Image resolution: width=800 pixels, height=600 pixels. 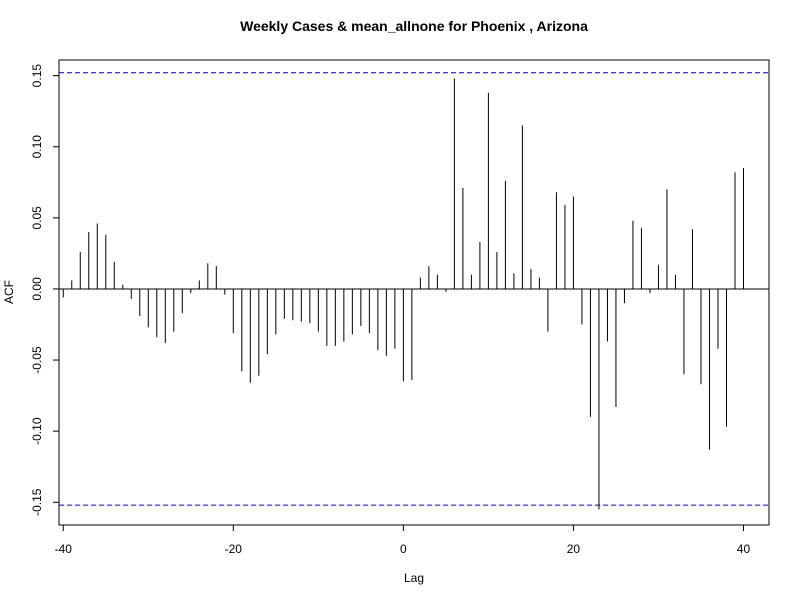 I want to click on x-tick-label--20: -20, so click(x=234, y=549).